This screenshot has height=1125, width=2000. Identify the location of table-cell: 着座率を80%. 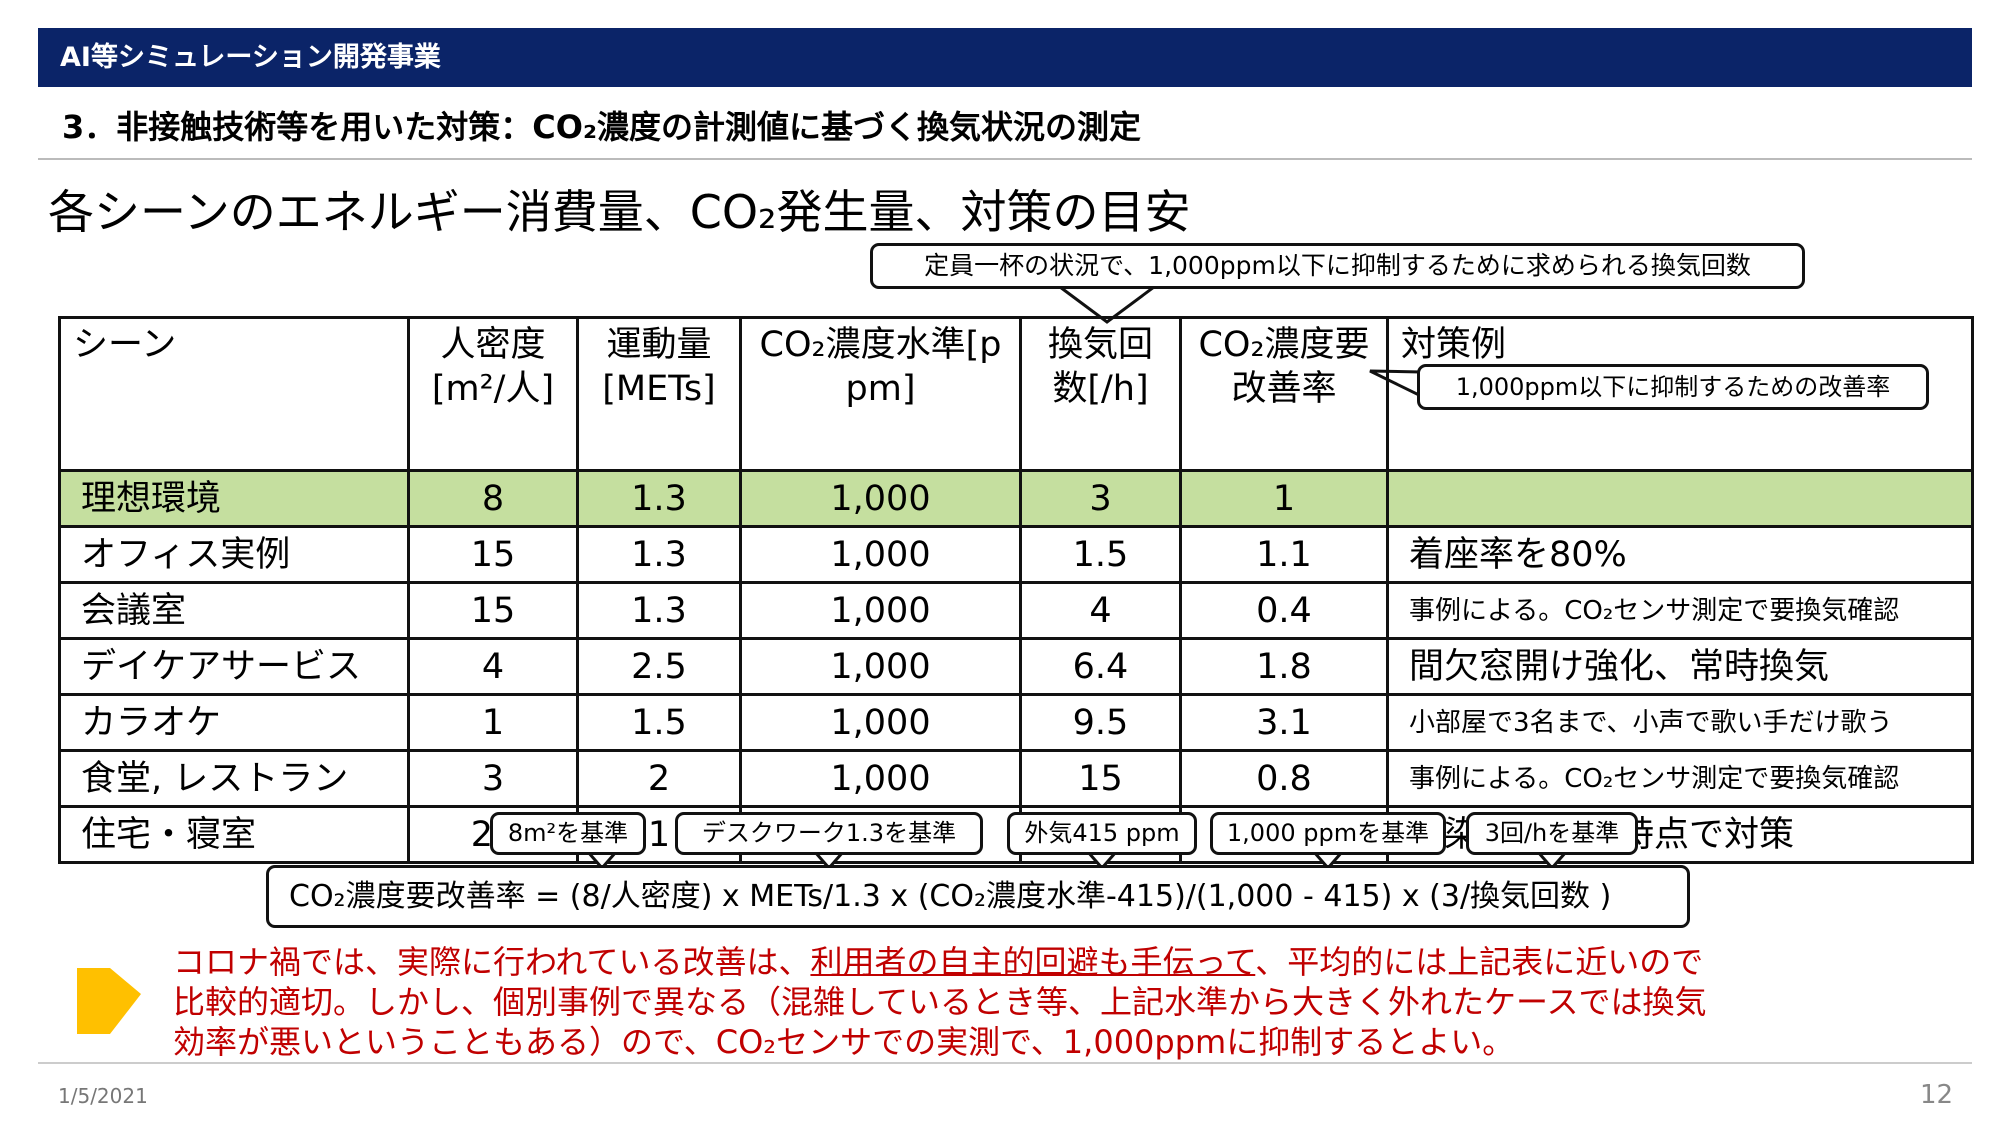
(1680, 554).